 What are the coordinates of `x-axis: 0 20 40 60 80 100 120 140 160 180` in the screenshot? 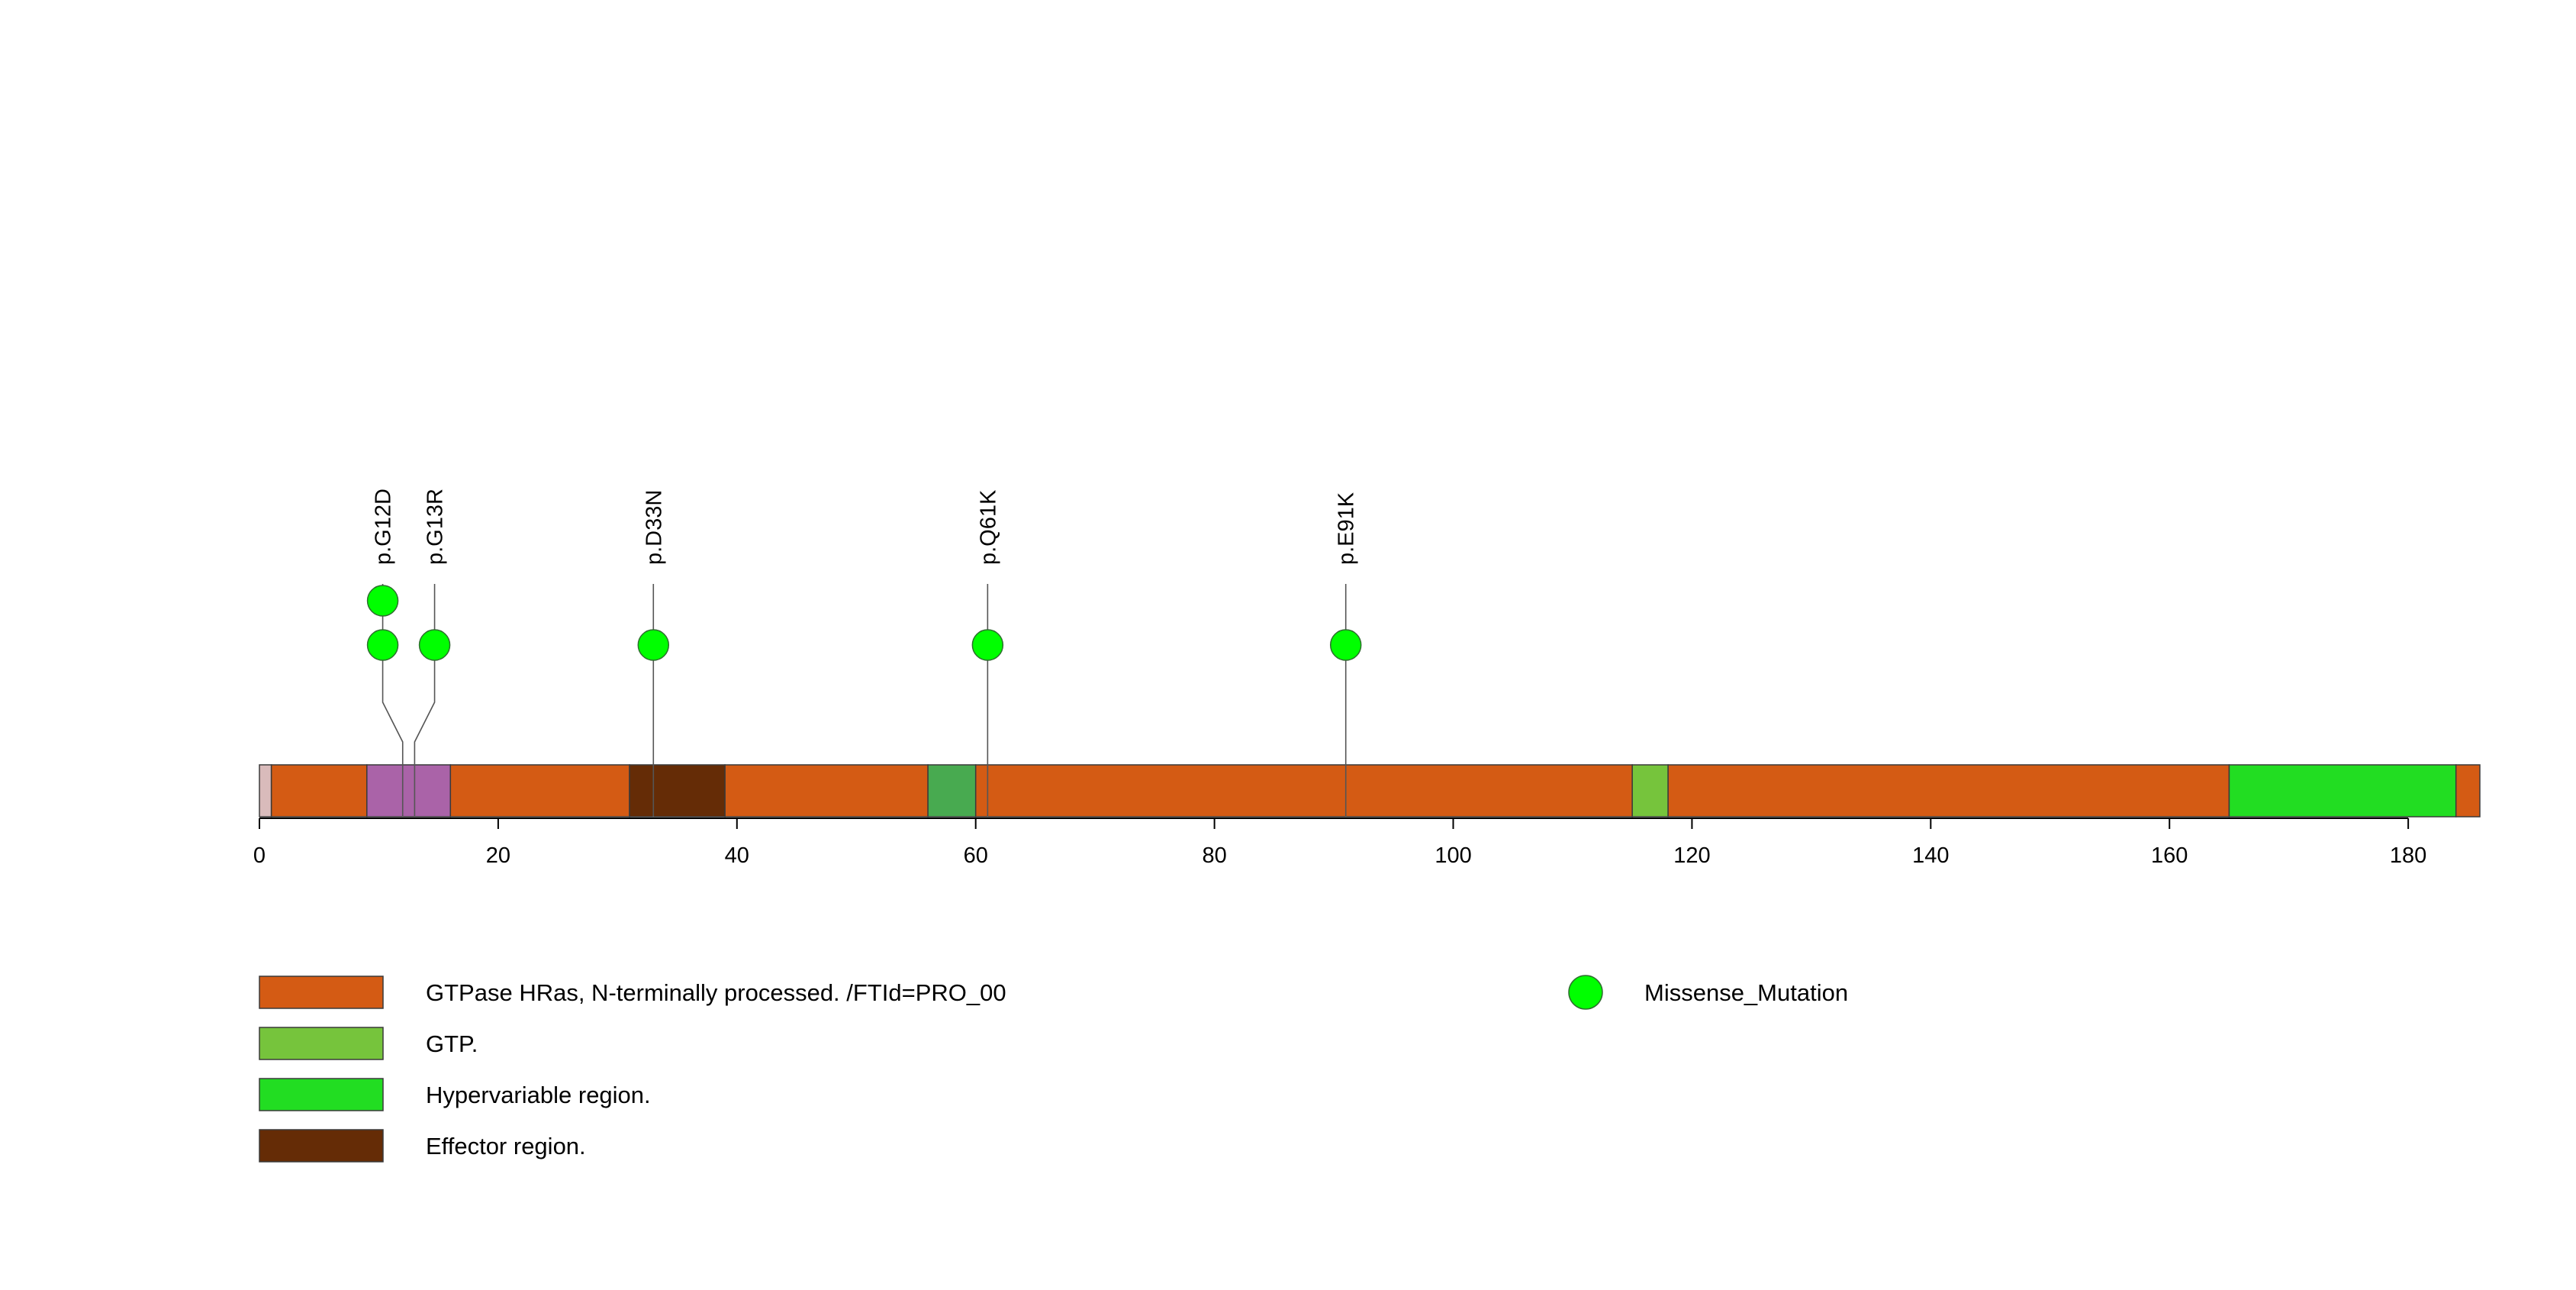 It's located at (1339, 843).